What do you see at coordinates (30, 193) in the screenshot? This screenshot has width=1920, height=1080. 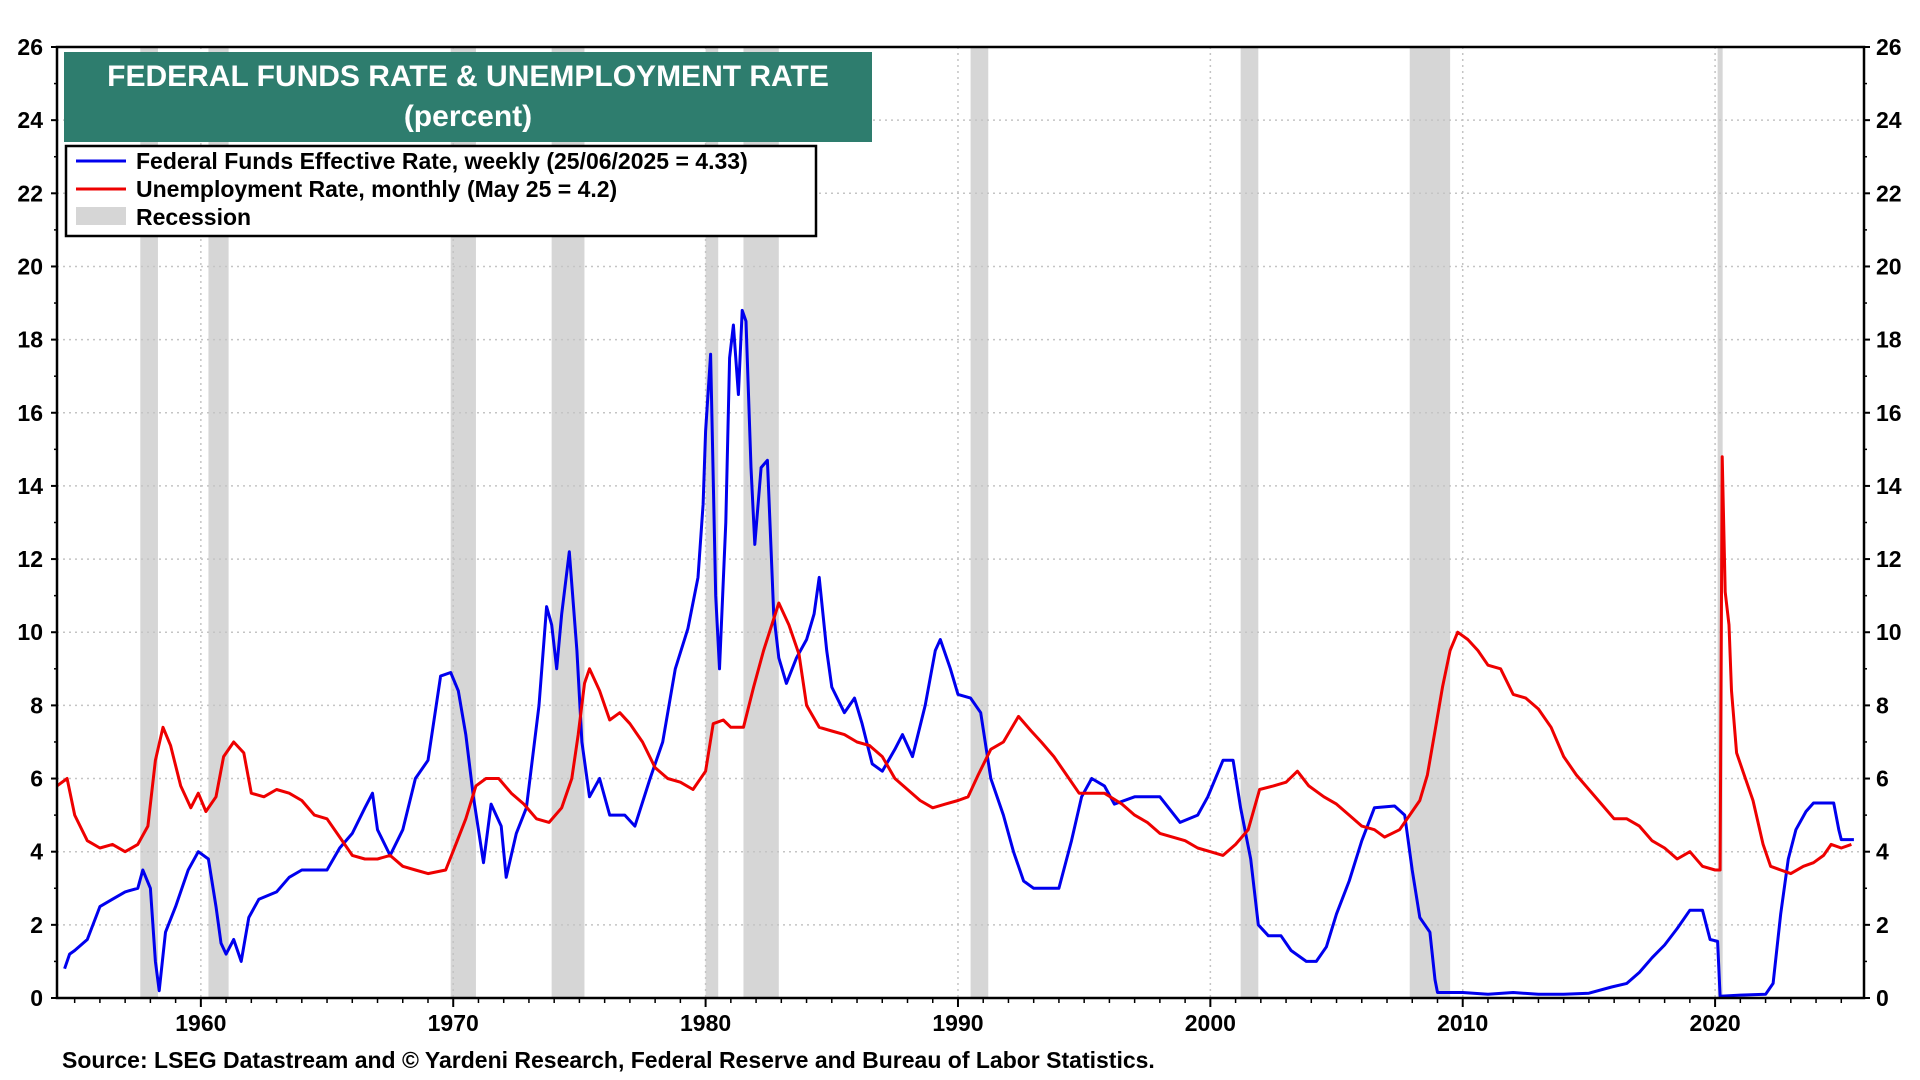 I see `y-tick-label-left: 22` at bounding box center [30, 193].